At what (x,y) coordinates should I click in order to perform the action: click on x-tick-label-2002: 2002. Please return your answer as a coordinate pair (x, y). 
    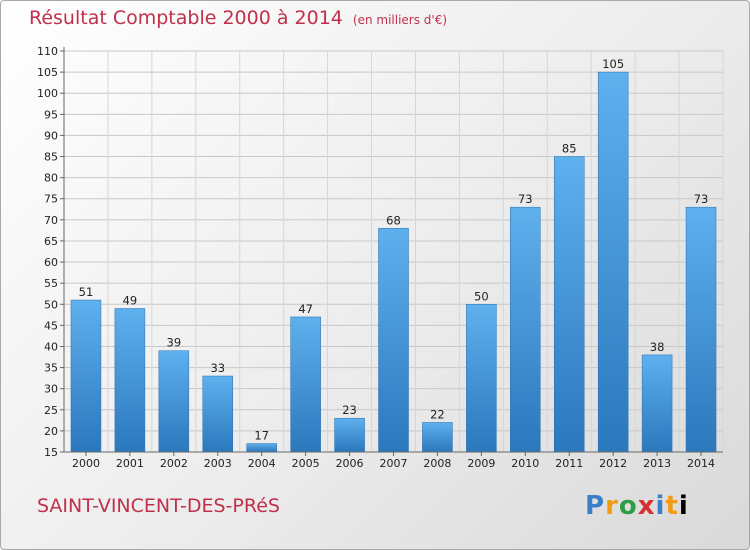
    Looking at the image, I should click on (174, 463).